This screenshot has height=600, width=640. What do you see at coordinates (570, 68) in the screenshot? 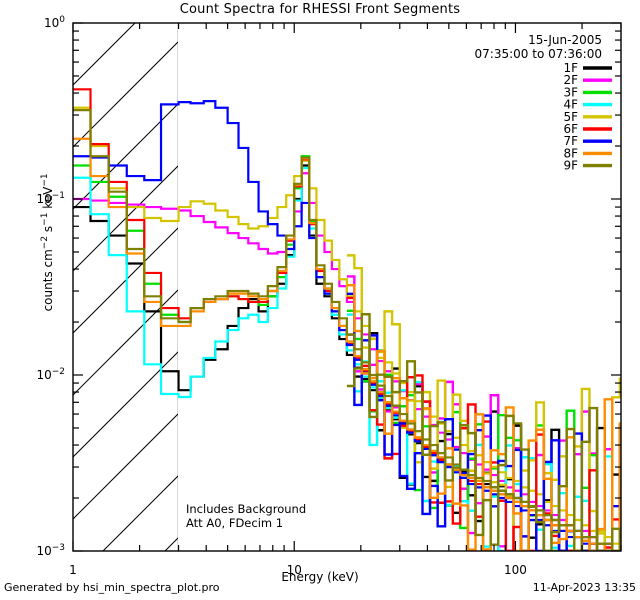
I see `legend-label-1f: 1F` at bounding box center [570, 68].